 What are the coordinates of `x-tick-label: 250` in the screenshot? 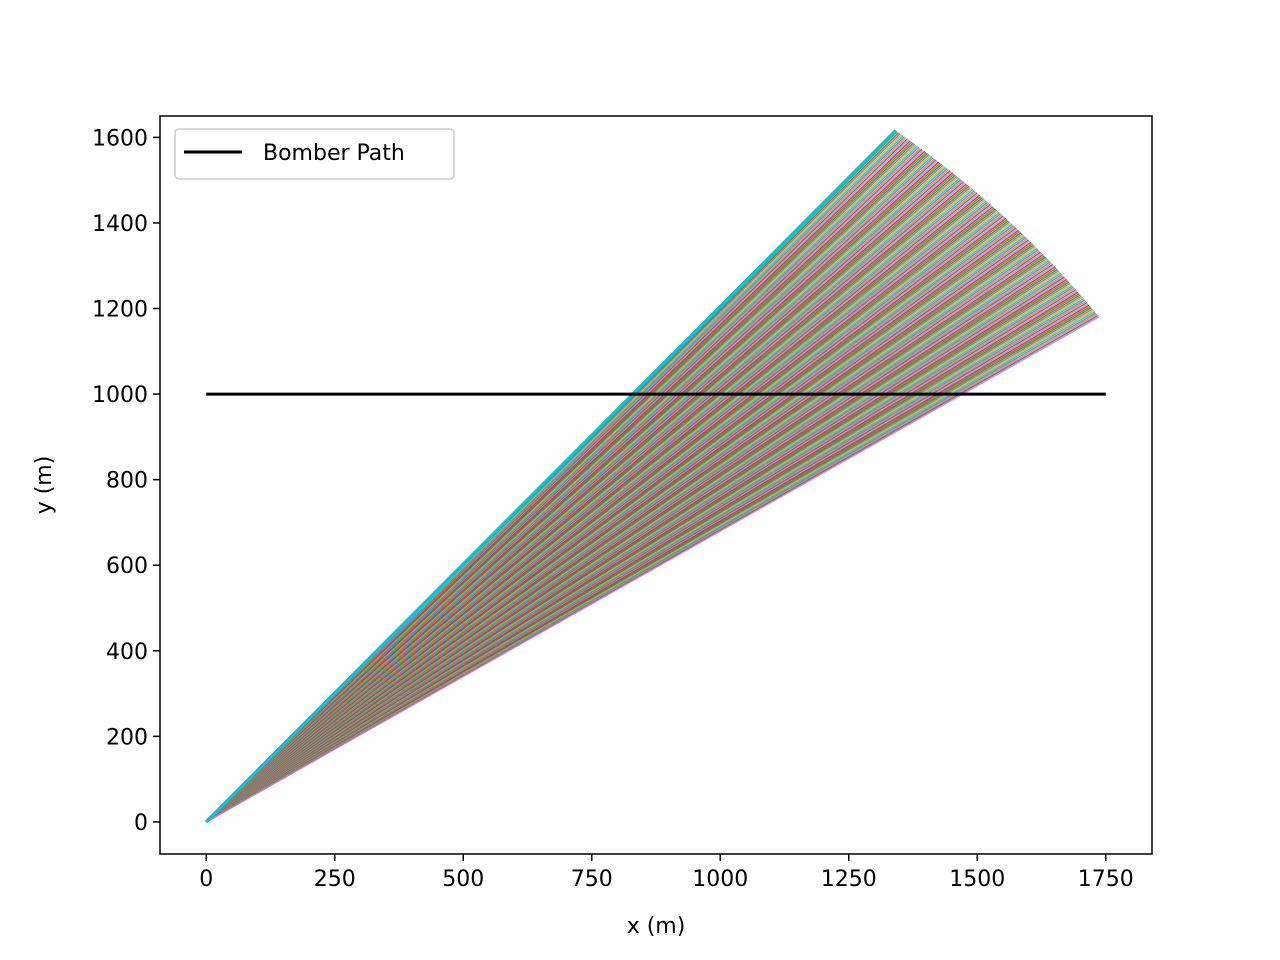 It's located at (335, 879).